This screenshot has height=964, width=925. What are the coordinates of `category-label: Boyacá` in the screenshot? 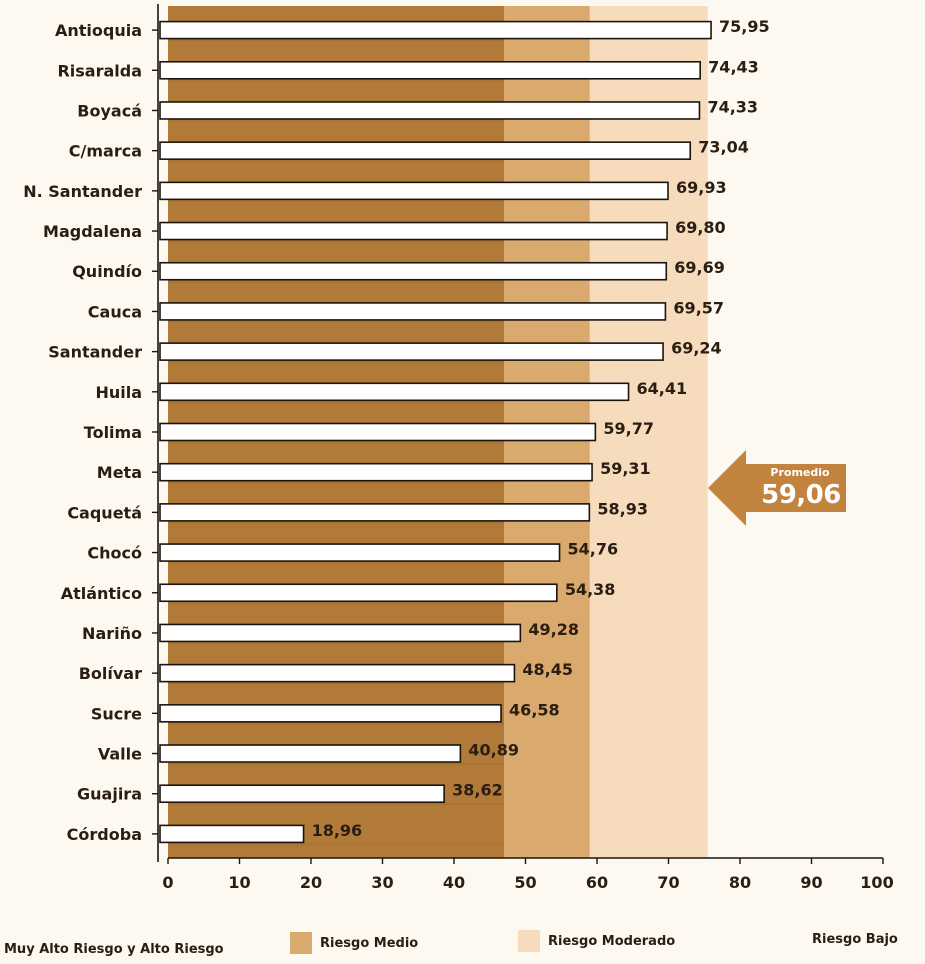 It's located at (109, 110).